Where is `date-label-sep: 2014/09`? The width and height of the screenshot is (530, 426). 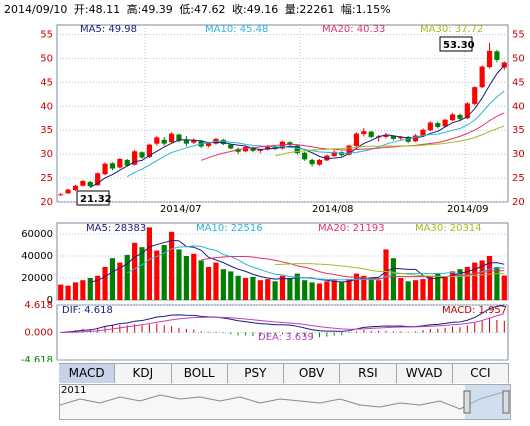
date-label-sep: 2014/09 is located at coordinates (468, 209).